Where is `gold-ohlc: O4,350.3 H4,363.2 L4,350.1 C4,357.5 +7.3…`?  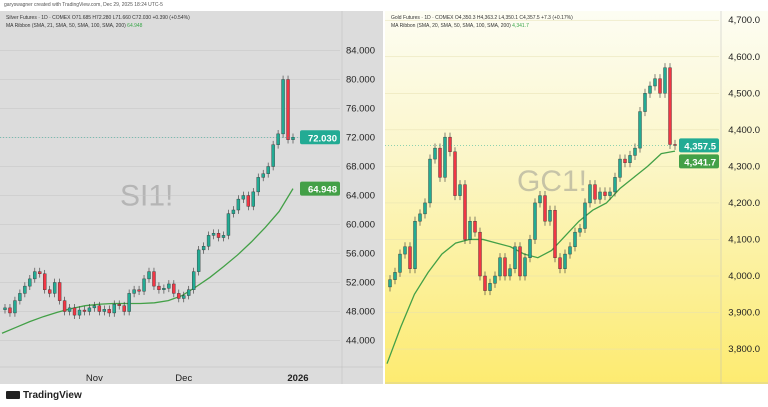 gold-ohlc: O4,350.3 H4,363.2 L4,350.1 C4,357.5 +7.3… is located at coordinates (513, 18).